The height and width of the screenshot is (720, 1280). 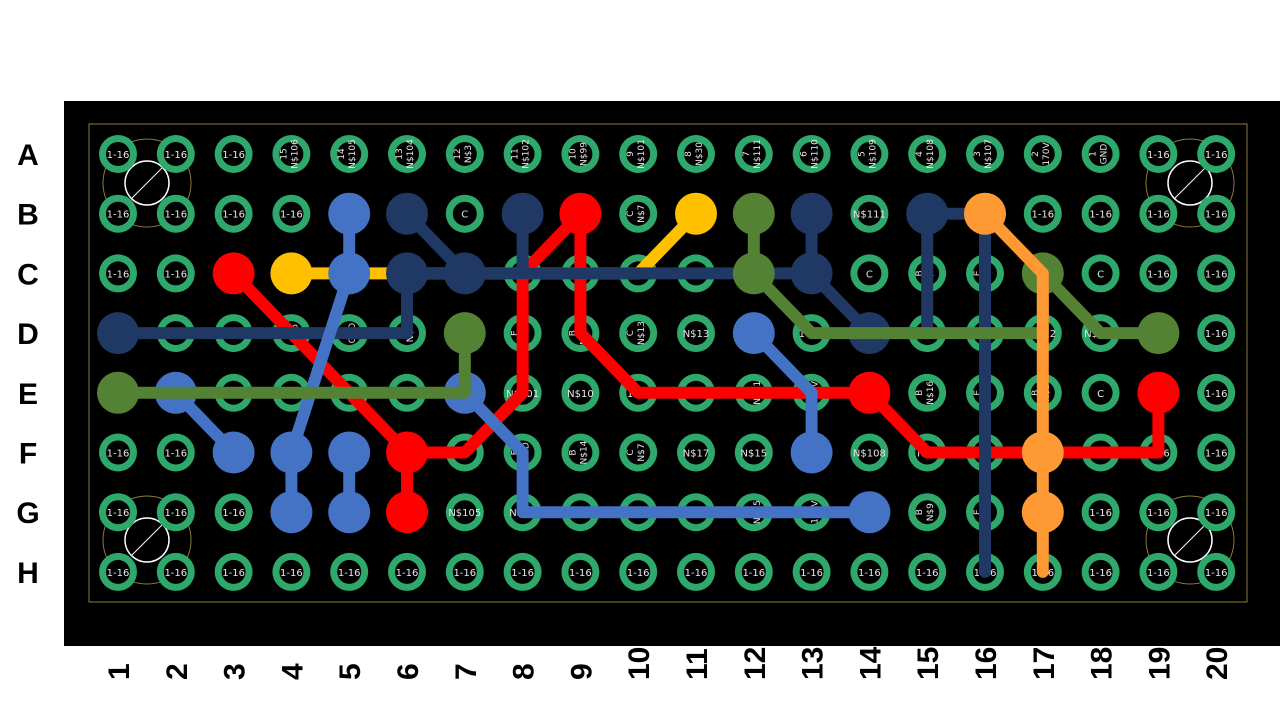 I want to click on pad-G15: B N$9, so click(x=927, y=512).